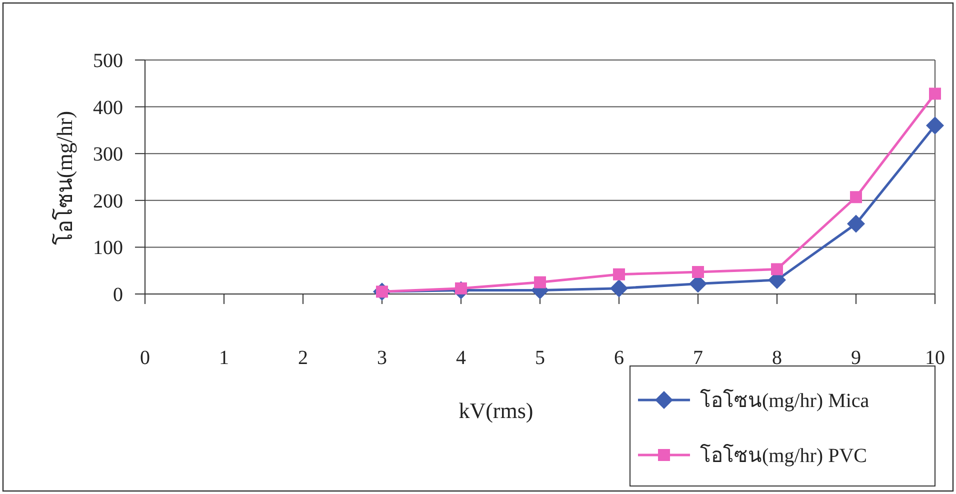  What do you see at coordinates (145, 358) in the screenshot?
I see `x-tick-label: 0` at bounding box center [145, 358].